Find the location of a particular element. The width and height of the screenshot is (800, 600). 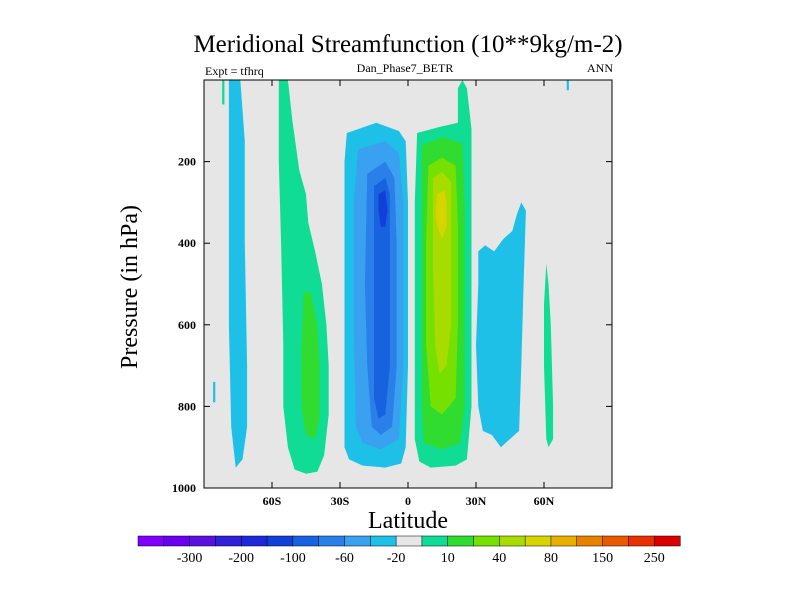

y-tick-label: 400 is located at coordinates (187, 243).